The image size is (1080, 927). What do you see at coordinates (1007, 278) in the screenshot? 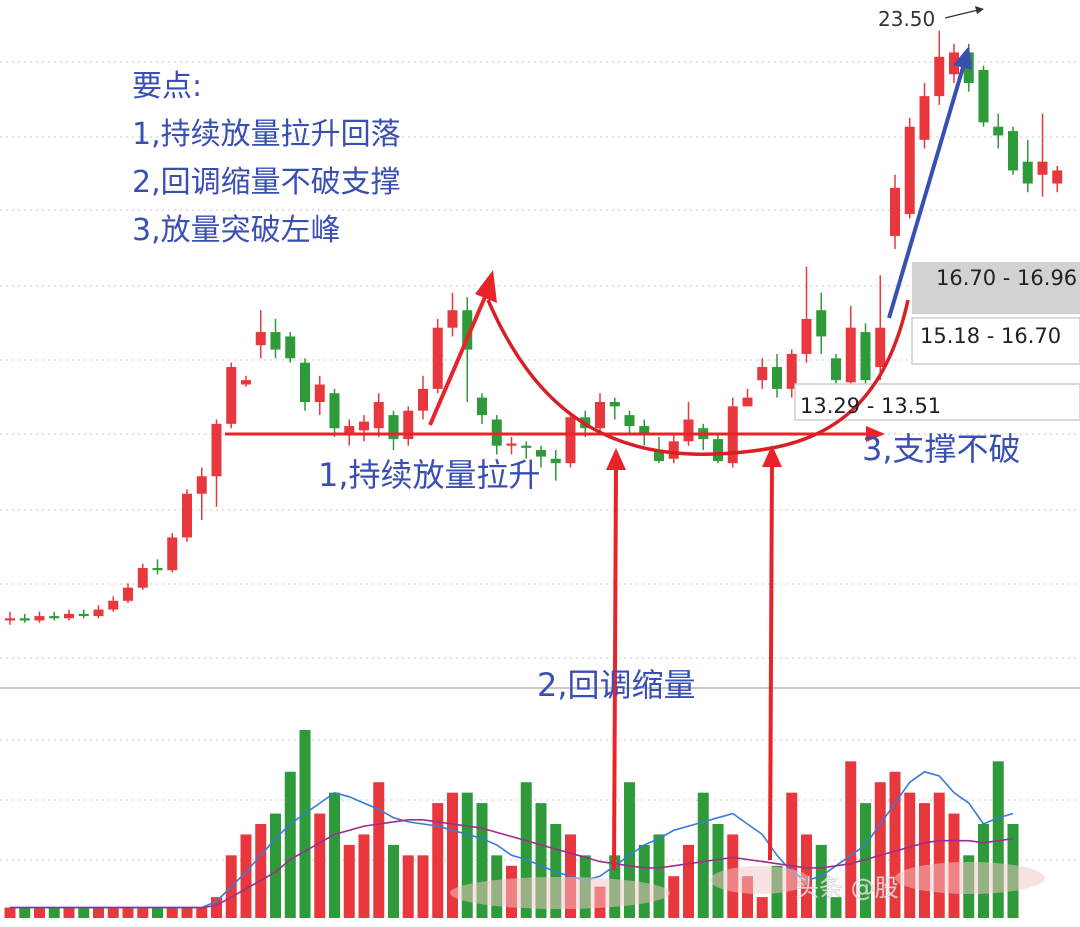
I see `zone-high-label: 16.70 - 16.96` at bounding box center [1007, 278].